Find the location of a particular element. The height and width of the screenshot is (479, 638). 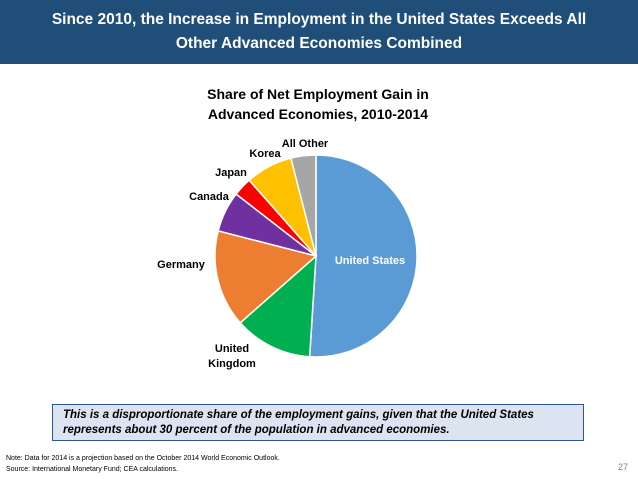

pie-slice-germany is located at coordinates (266, 276).